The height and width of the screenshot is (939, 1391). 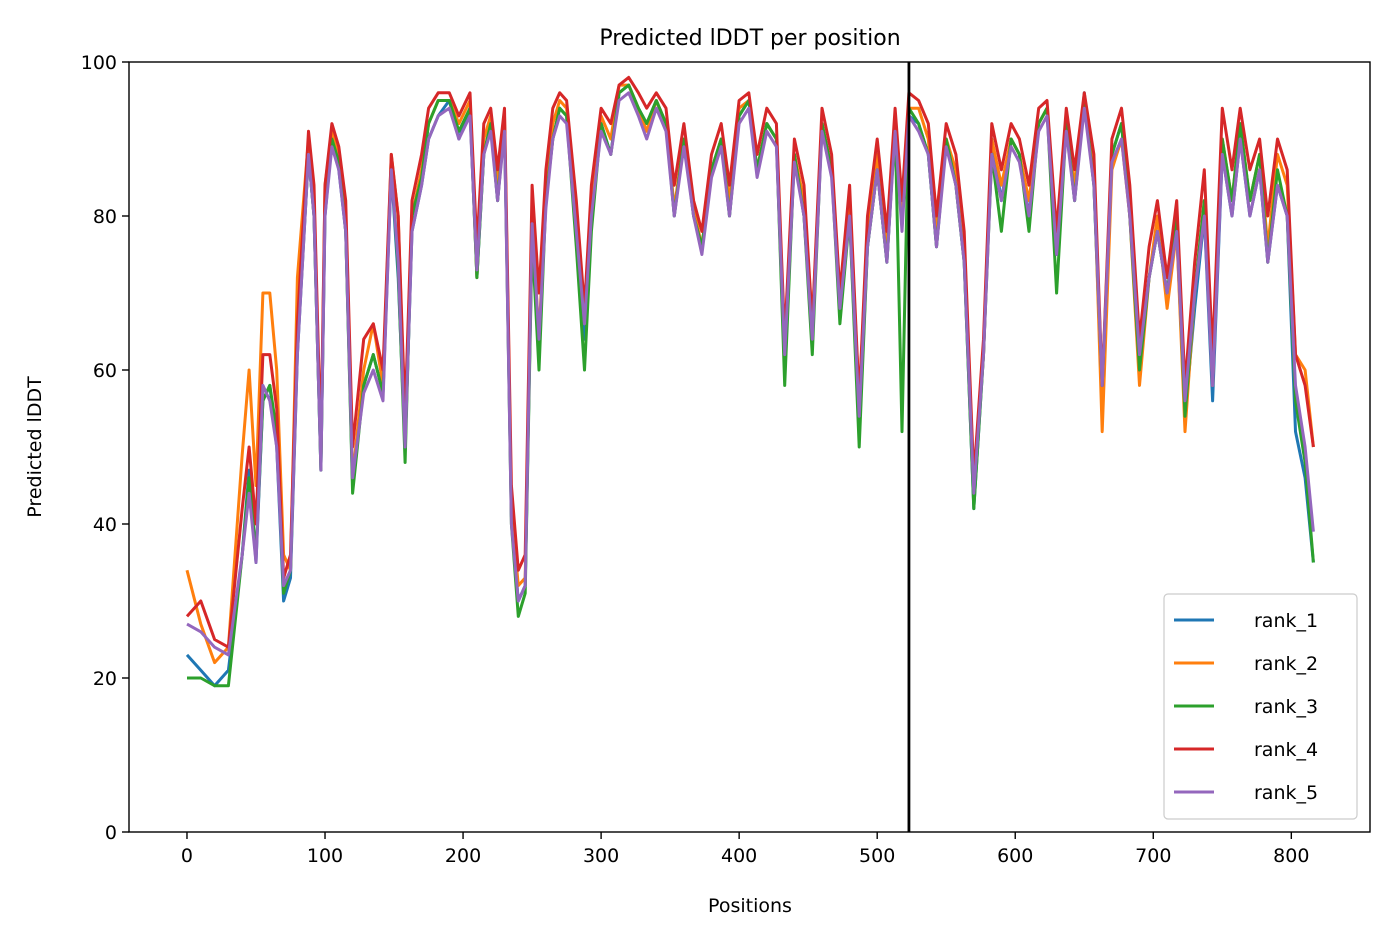 What do you see at coordinates (601, 856) in the screenshot?
I see `x-tick-label: 300` at bounding box center [601, 856].